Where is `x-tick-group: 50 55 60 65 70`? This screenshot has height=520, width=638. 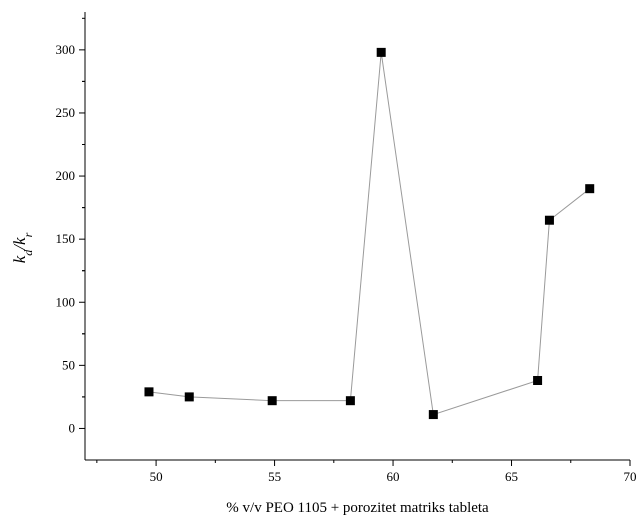 x-tick-group: 50 55 60 65 70 is located at coordinates (366, 472).